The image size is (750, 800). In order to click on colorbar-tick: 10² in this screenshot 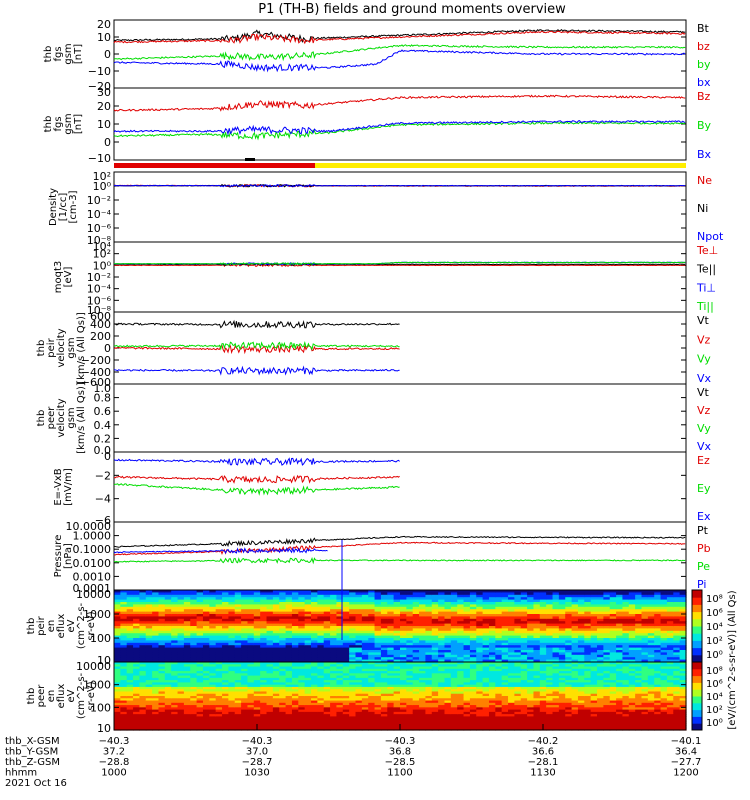, I will do `click(714, 641)`.